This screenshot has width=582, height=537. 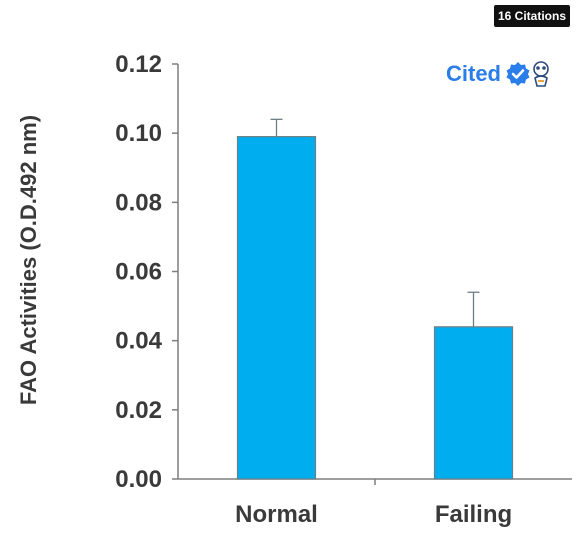 I want to click on cited-icons, so click(x=528, y=74).